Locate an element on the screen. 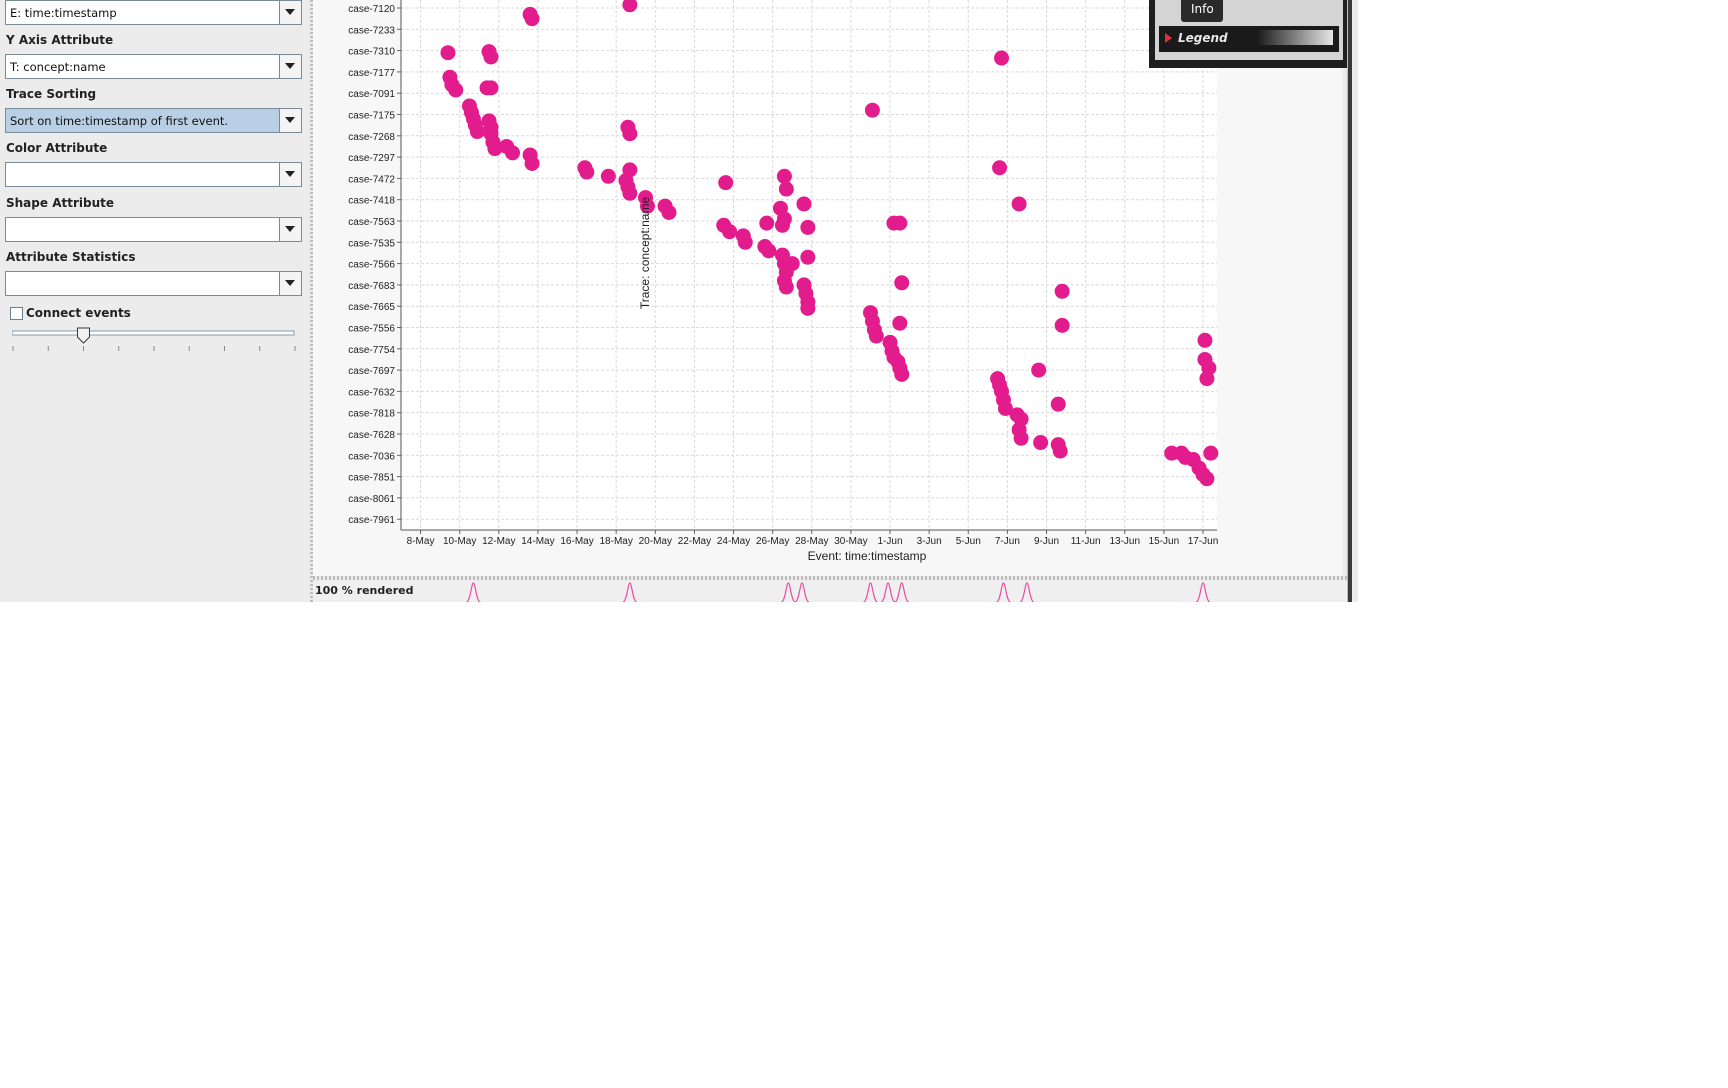 The image size is (1728, 1088). y-tick-label: case-7268 is located at coordinates (371, 137).